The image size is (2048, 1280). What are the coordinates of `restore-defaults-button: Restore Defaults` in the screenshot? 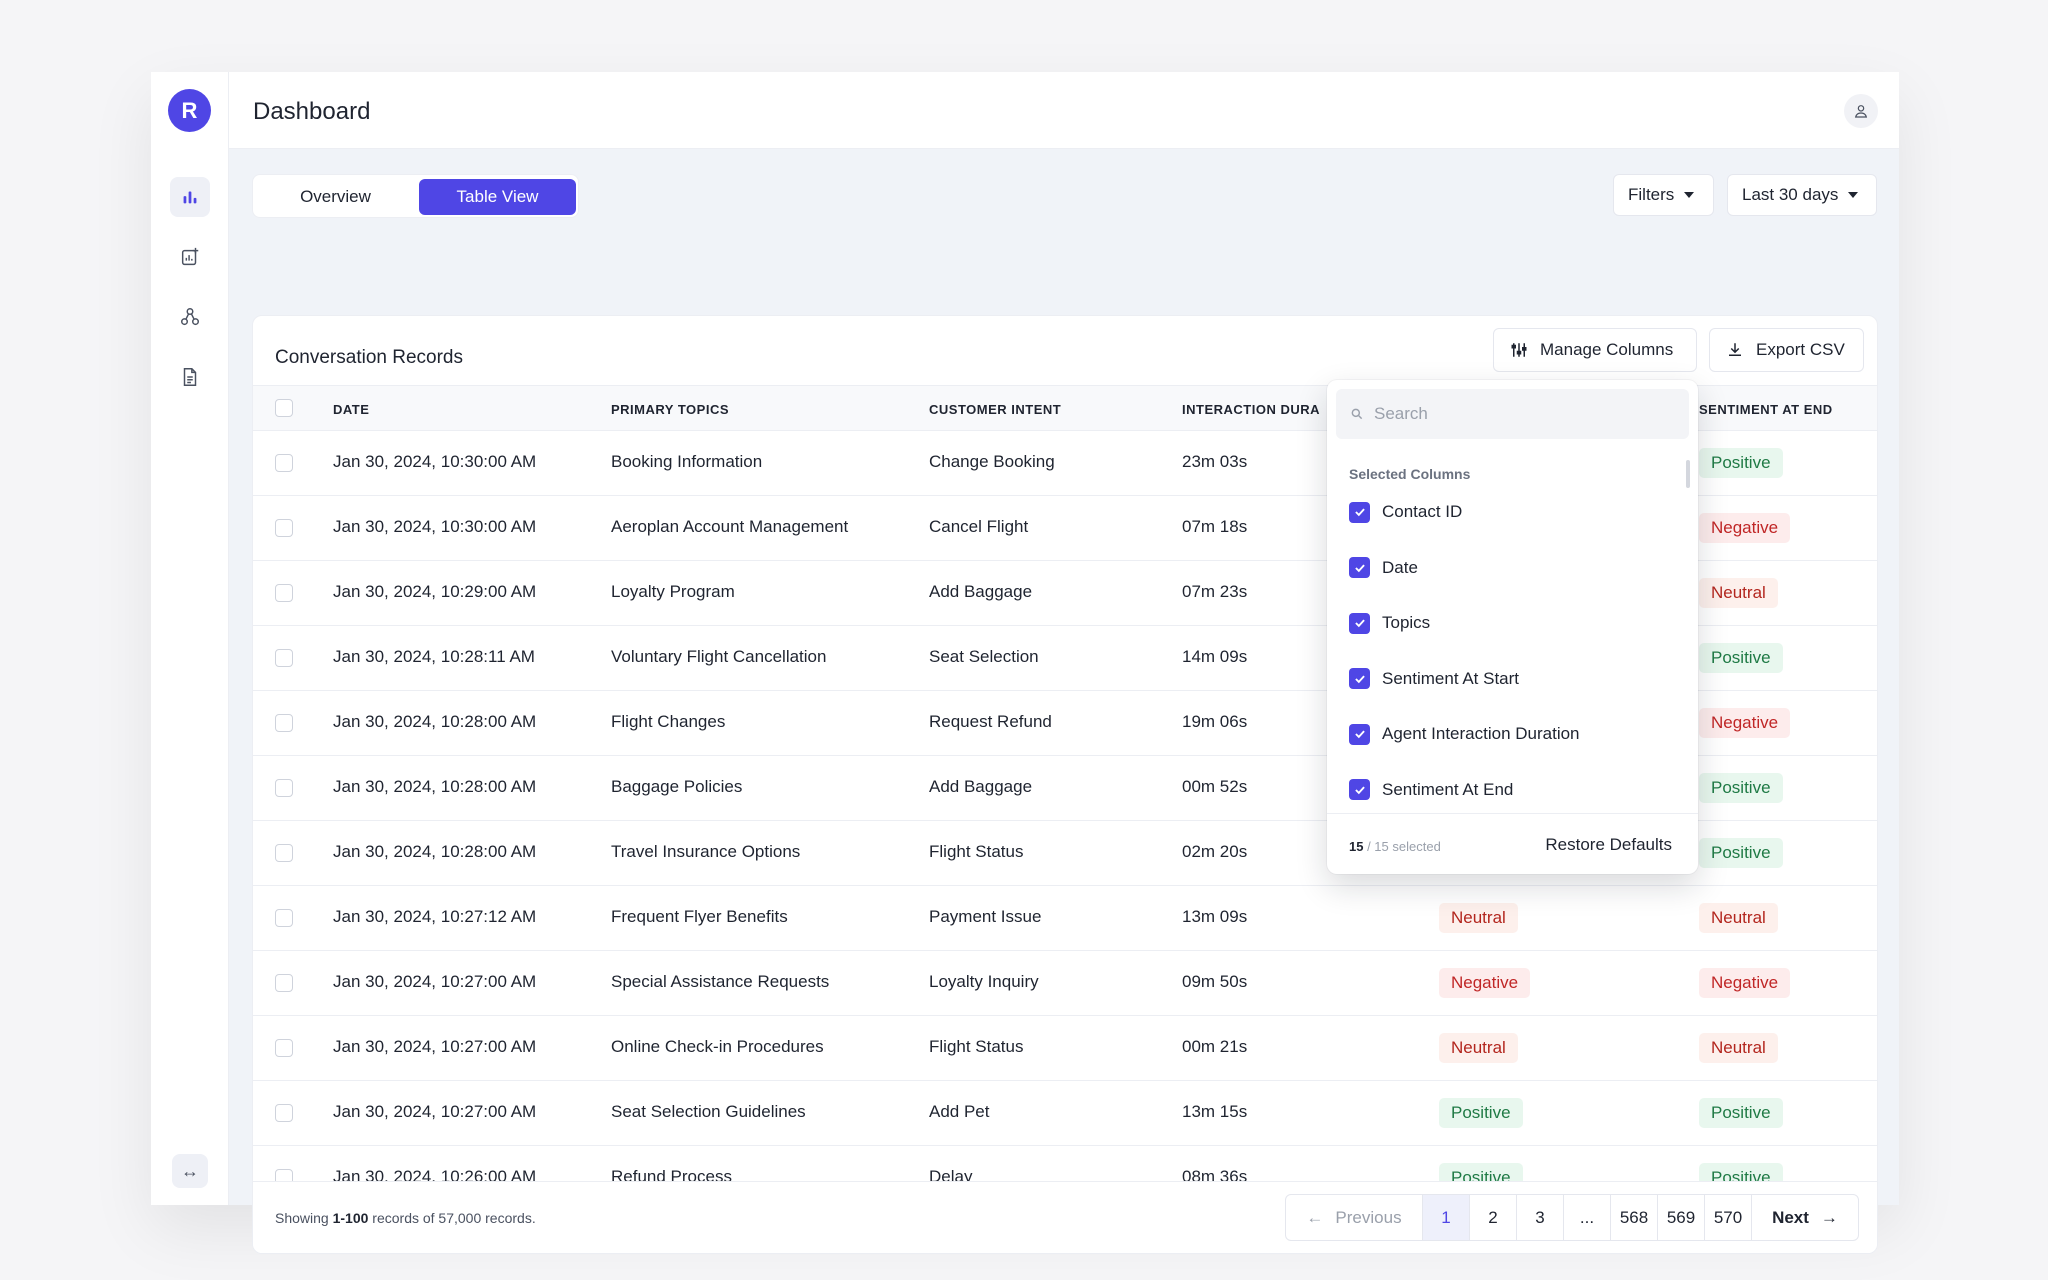 It's located at (1608, 844).